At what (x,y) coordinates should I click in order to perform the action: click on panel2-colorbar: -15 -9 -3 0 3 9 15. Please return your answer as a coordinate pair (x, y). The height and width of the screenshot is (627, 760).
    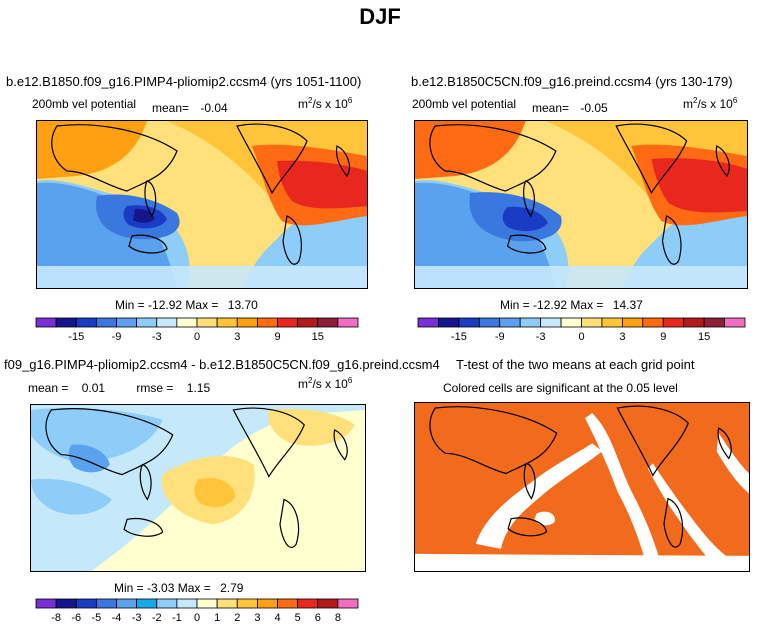
    Looking at the image, I should click on (581, 330).